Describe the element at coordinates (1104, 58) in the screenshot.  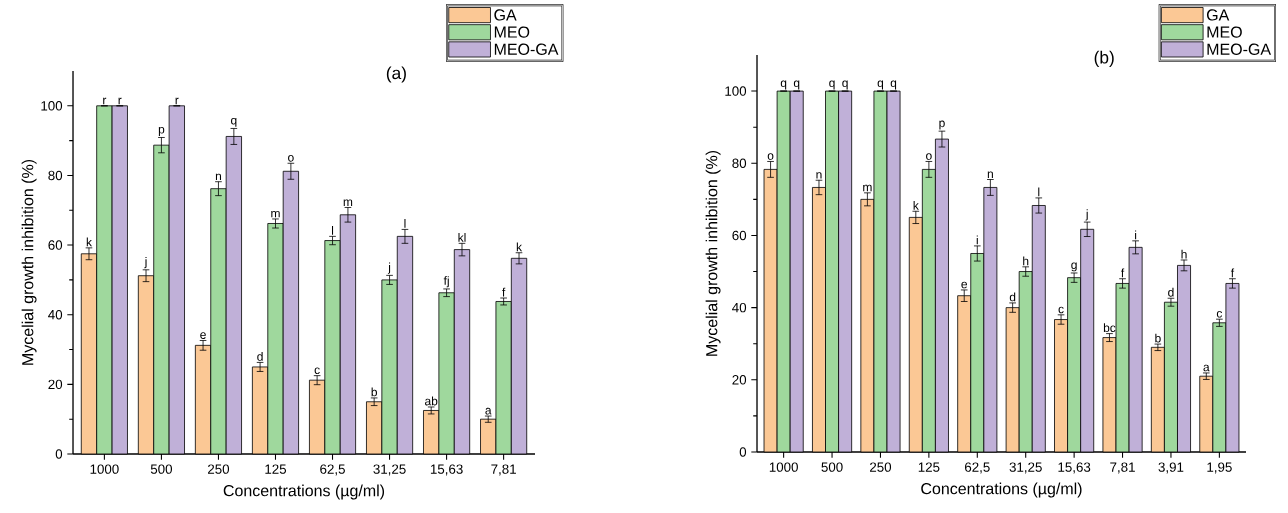
I see `chart-title: (b)` at that location.